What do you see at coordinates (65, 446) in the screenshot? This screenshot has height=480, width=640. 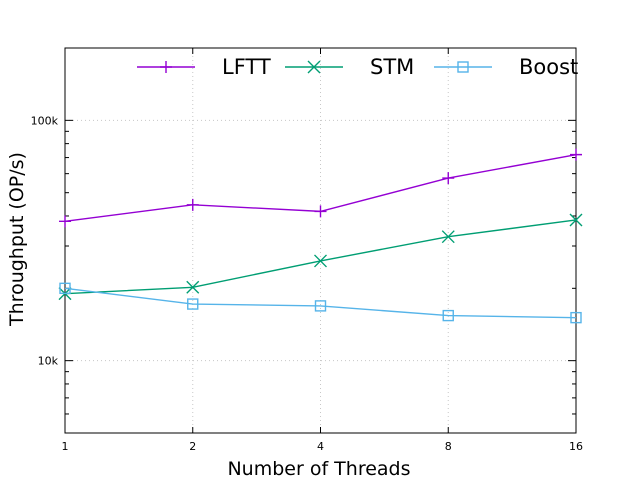 I see `x-tick-label: 1` at bounding box center [65, 446].